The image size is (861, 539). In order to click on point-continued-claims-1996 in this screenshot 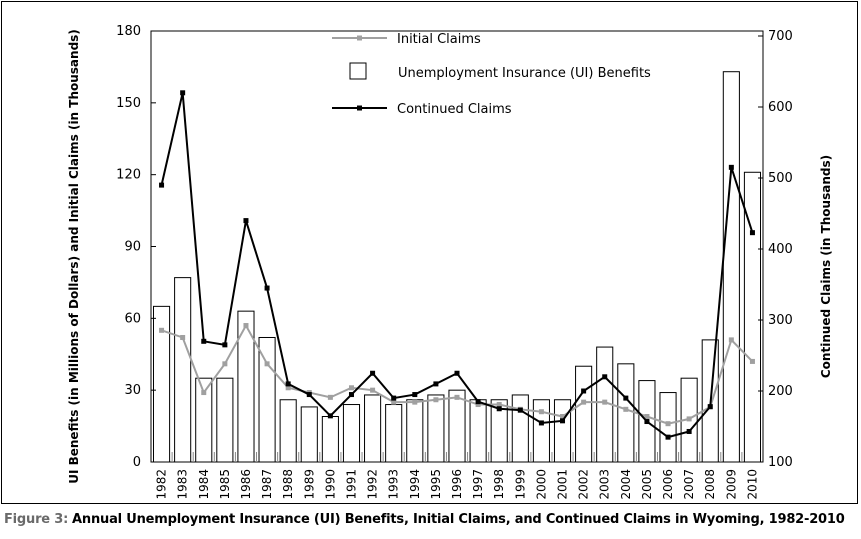, I will do `click(457, 373)`.